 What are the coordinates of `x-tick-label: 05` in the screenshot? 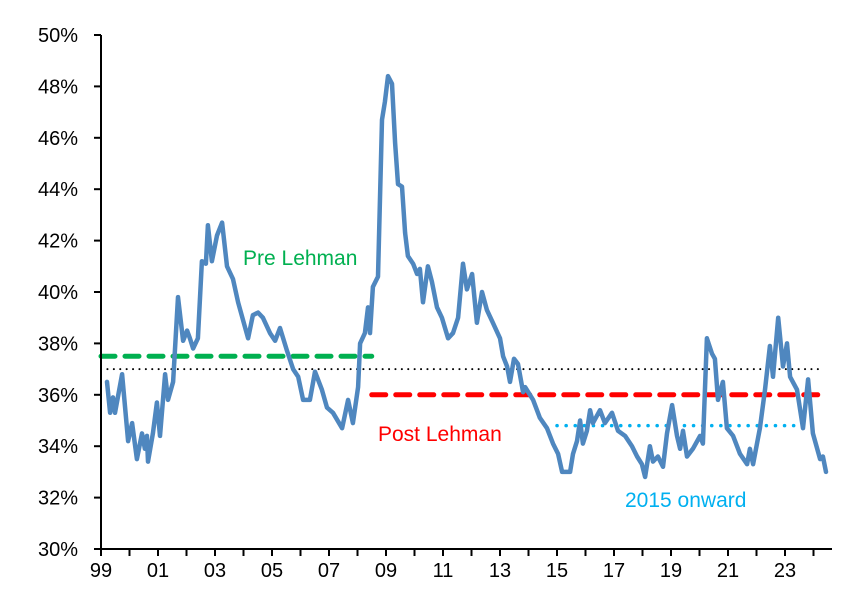 It's located at (272, 571).